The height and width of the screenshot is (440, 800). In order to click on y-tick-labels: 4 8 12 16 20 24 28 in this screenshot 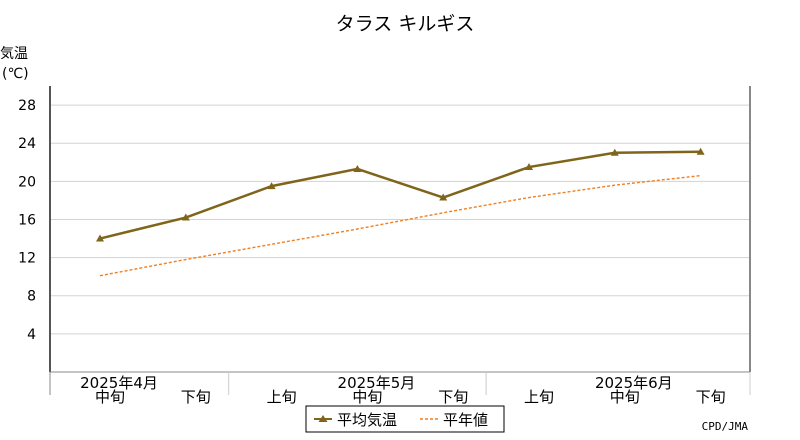, I will do `click(27, 220)`.